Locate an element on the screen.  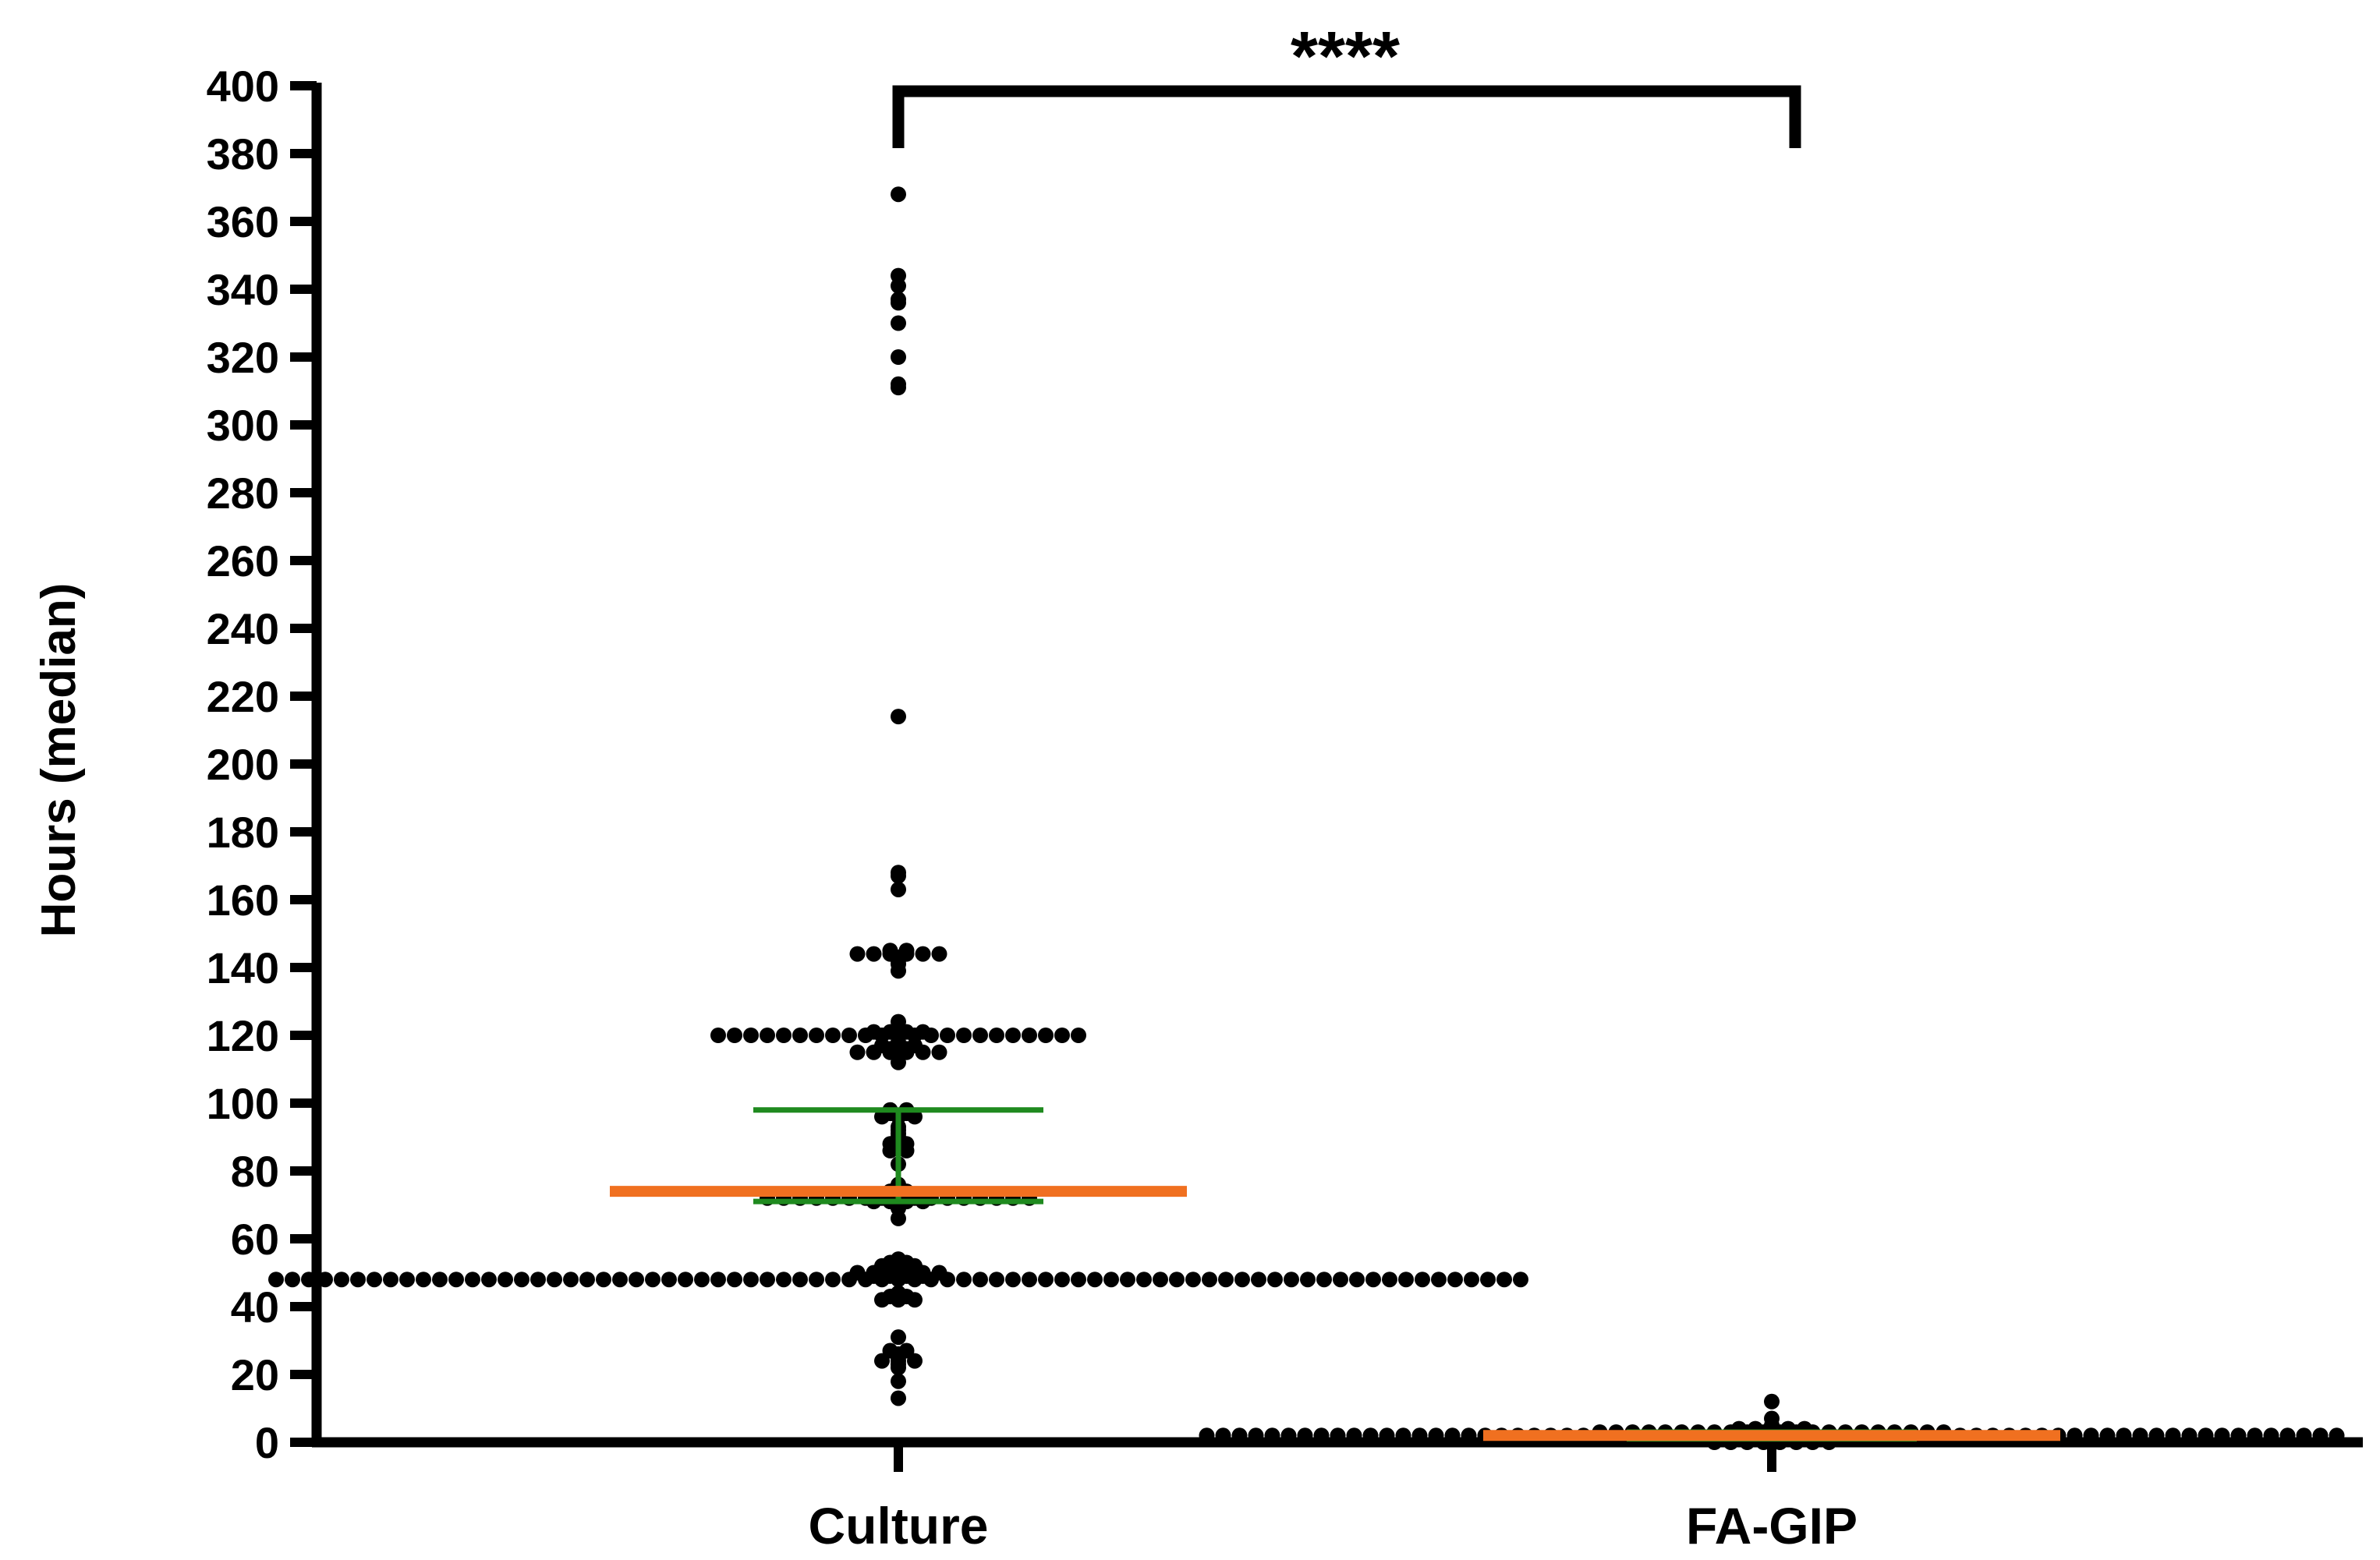
y-tick-label: 0 is located at coordinates (267, 1442).